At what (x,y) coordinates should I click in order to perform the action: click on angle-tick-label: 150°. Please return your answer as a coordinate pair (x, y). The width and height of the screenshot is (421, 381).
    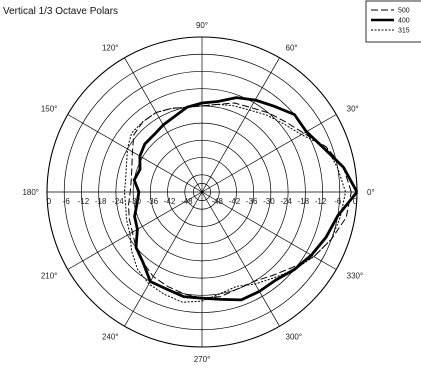
    Looking at the image, I should click on (49, 109).